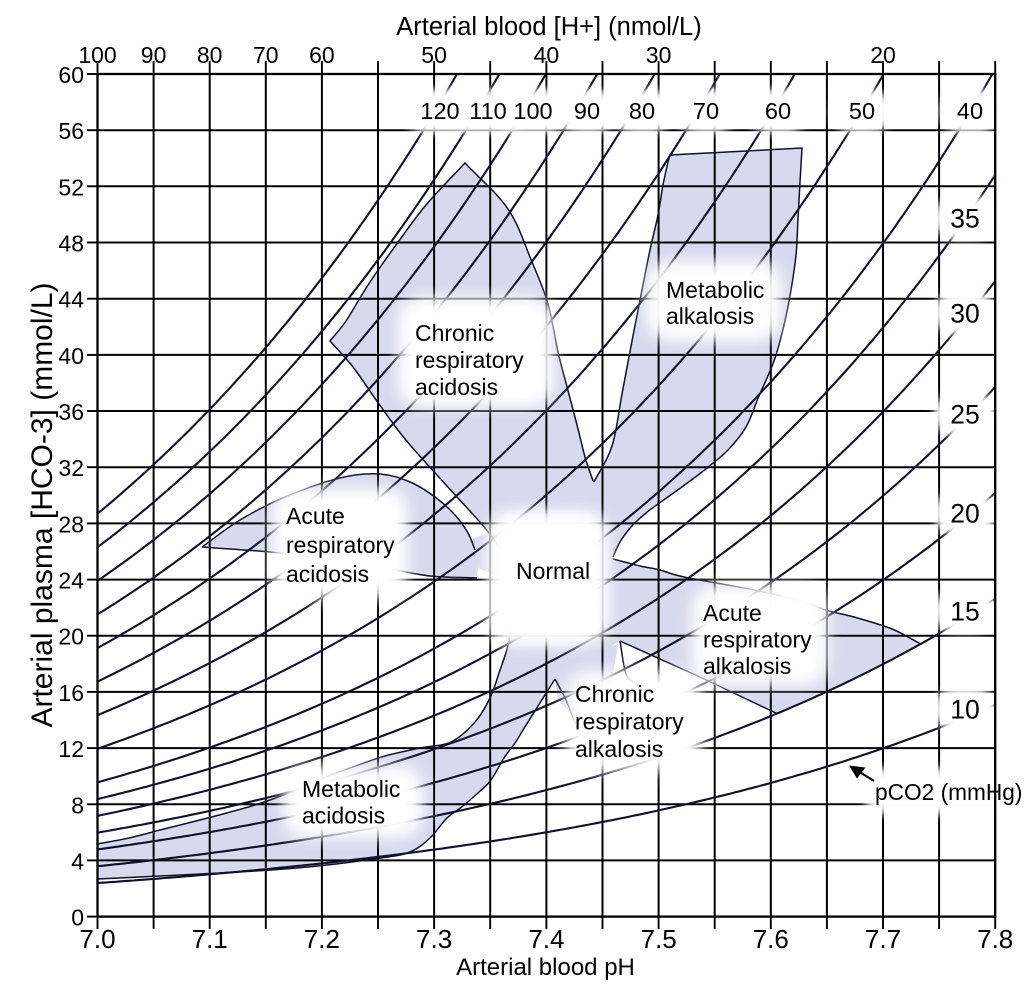 The width and height of the screenshot is (1024, 1002). Describe the element at coordinates (71, 131) in the screenshot. I see `svg-text: 56` at that location.